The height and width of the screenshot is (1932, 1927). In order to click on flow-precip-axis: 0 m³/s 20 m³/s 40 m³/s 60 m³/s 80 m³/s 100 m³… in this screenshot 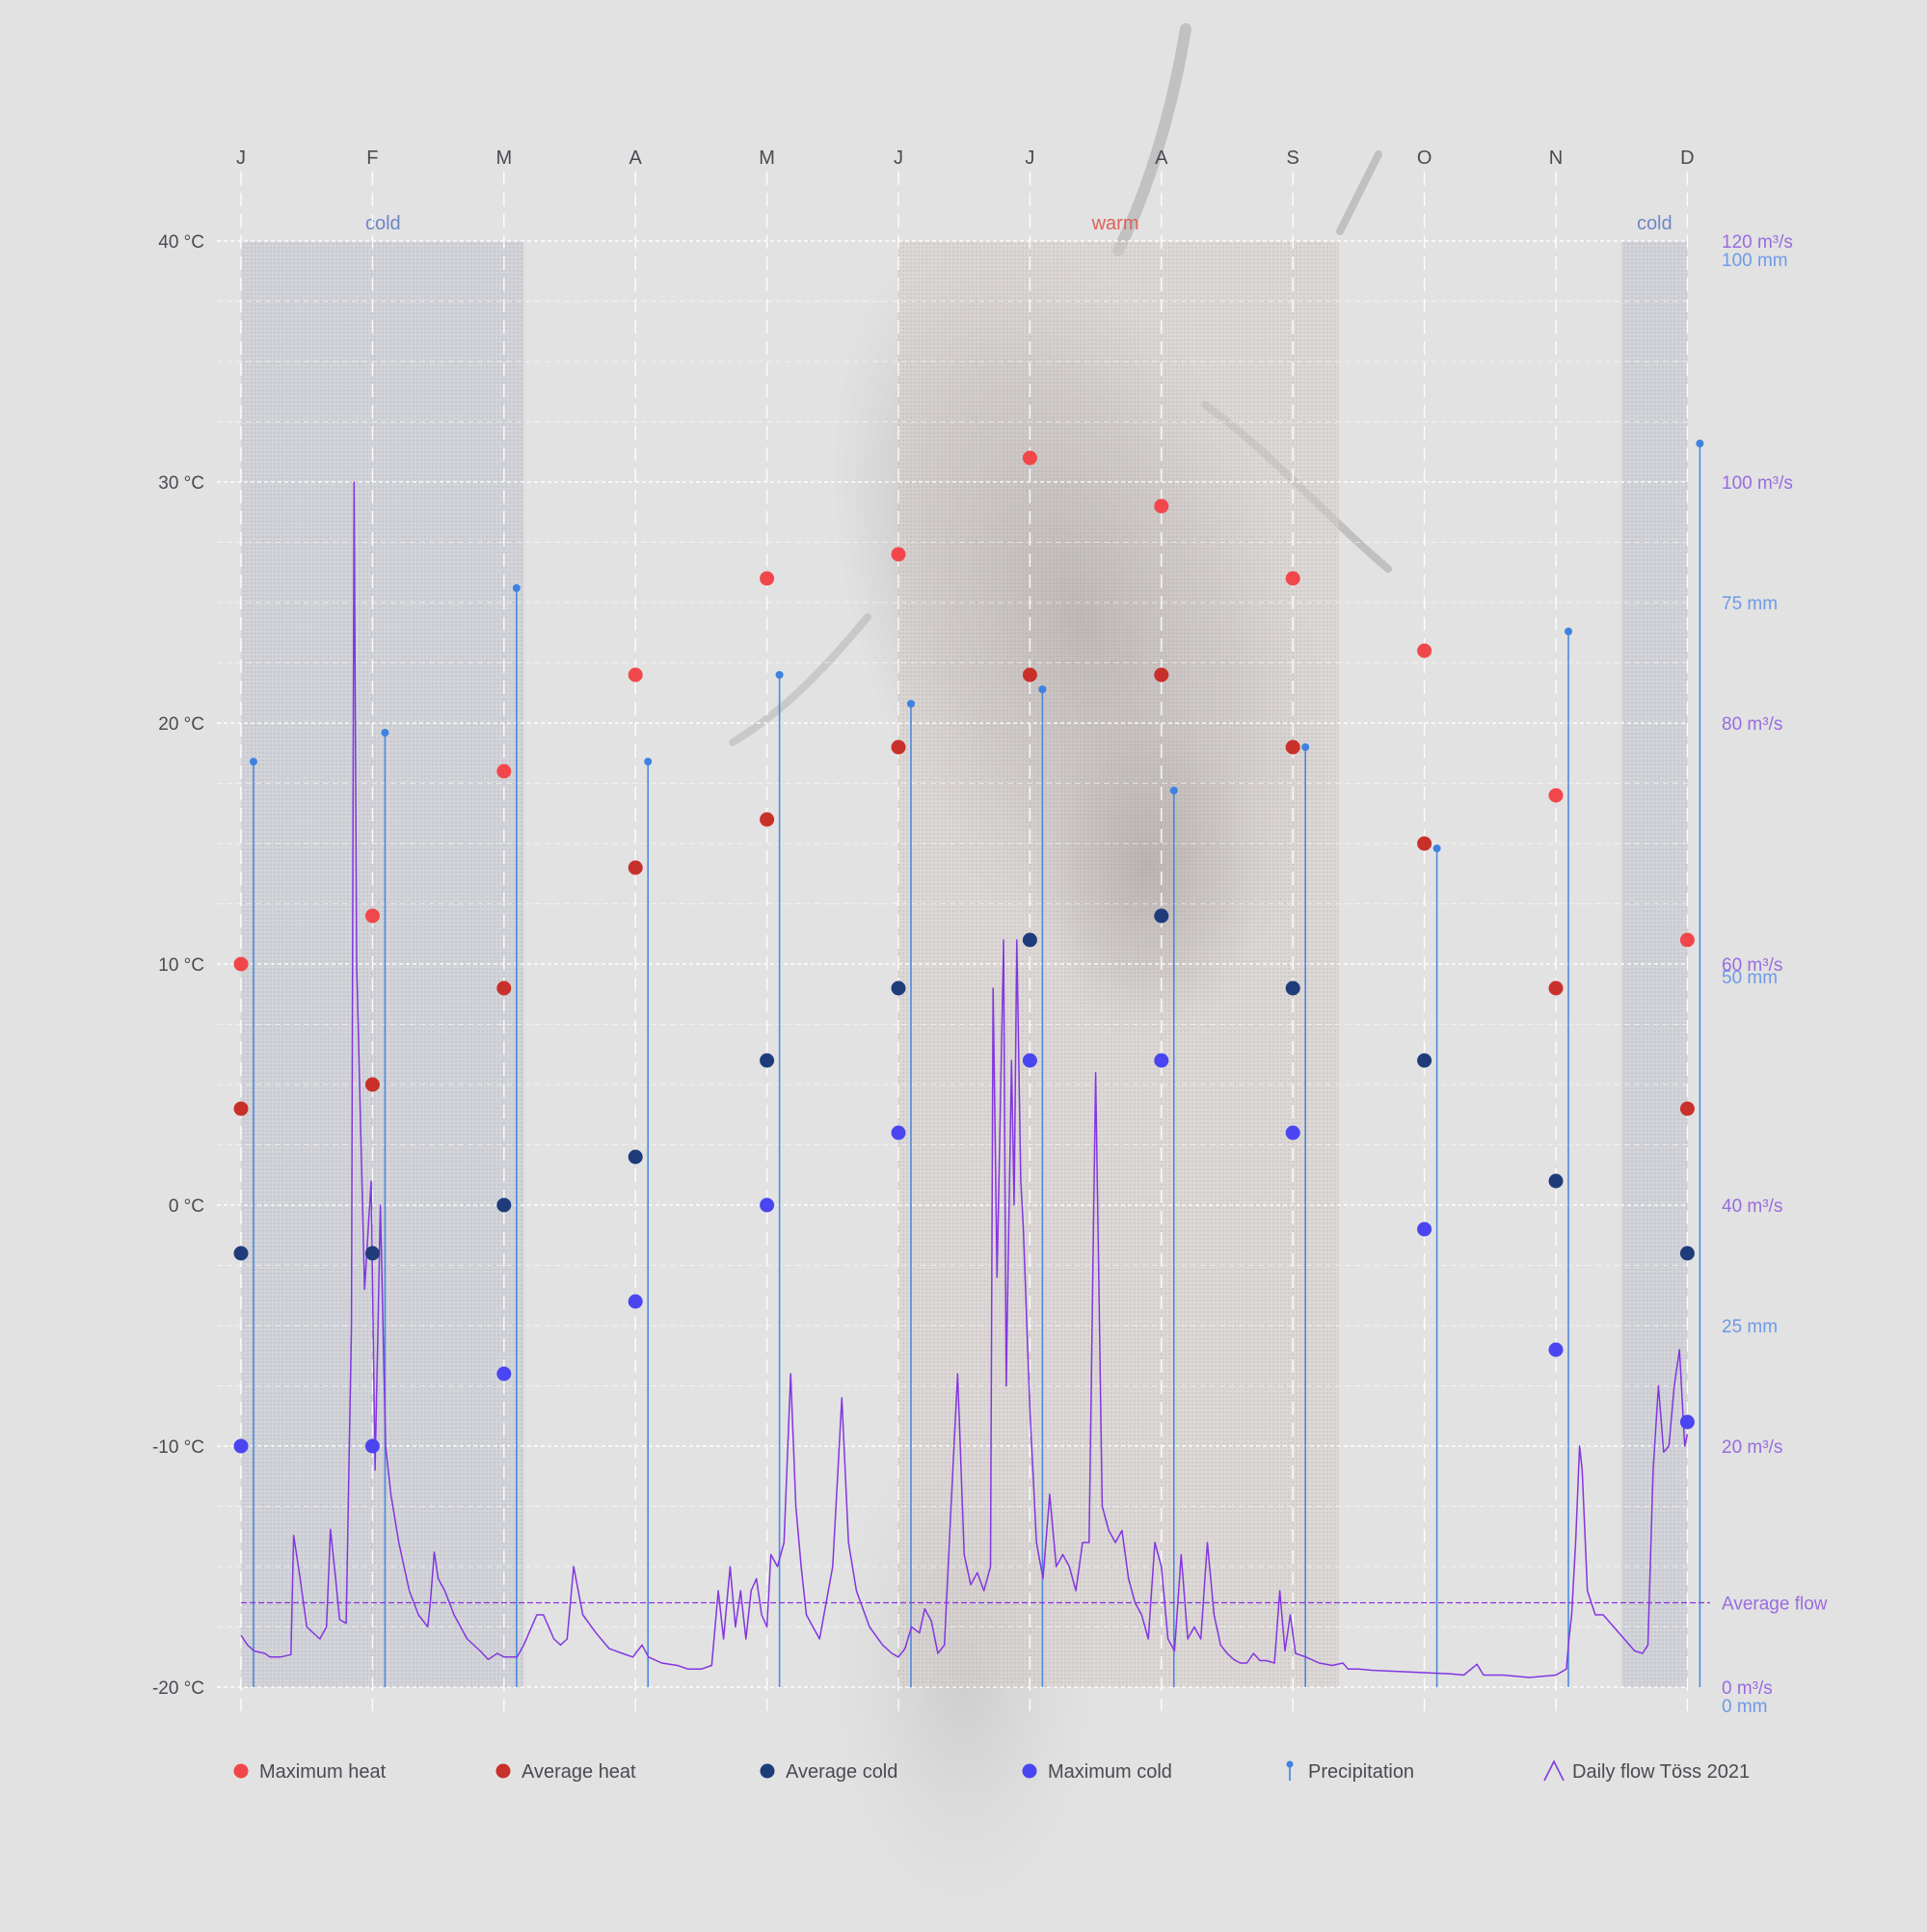, I will do `click(1757, 975)`.